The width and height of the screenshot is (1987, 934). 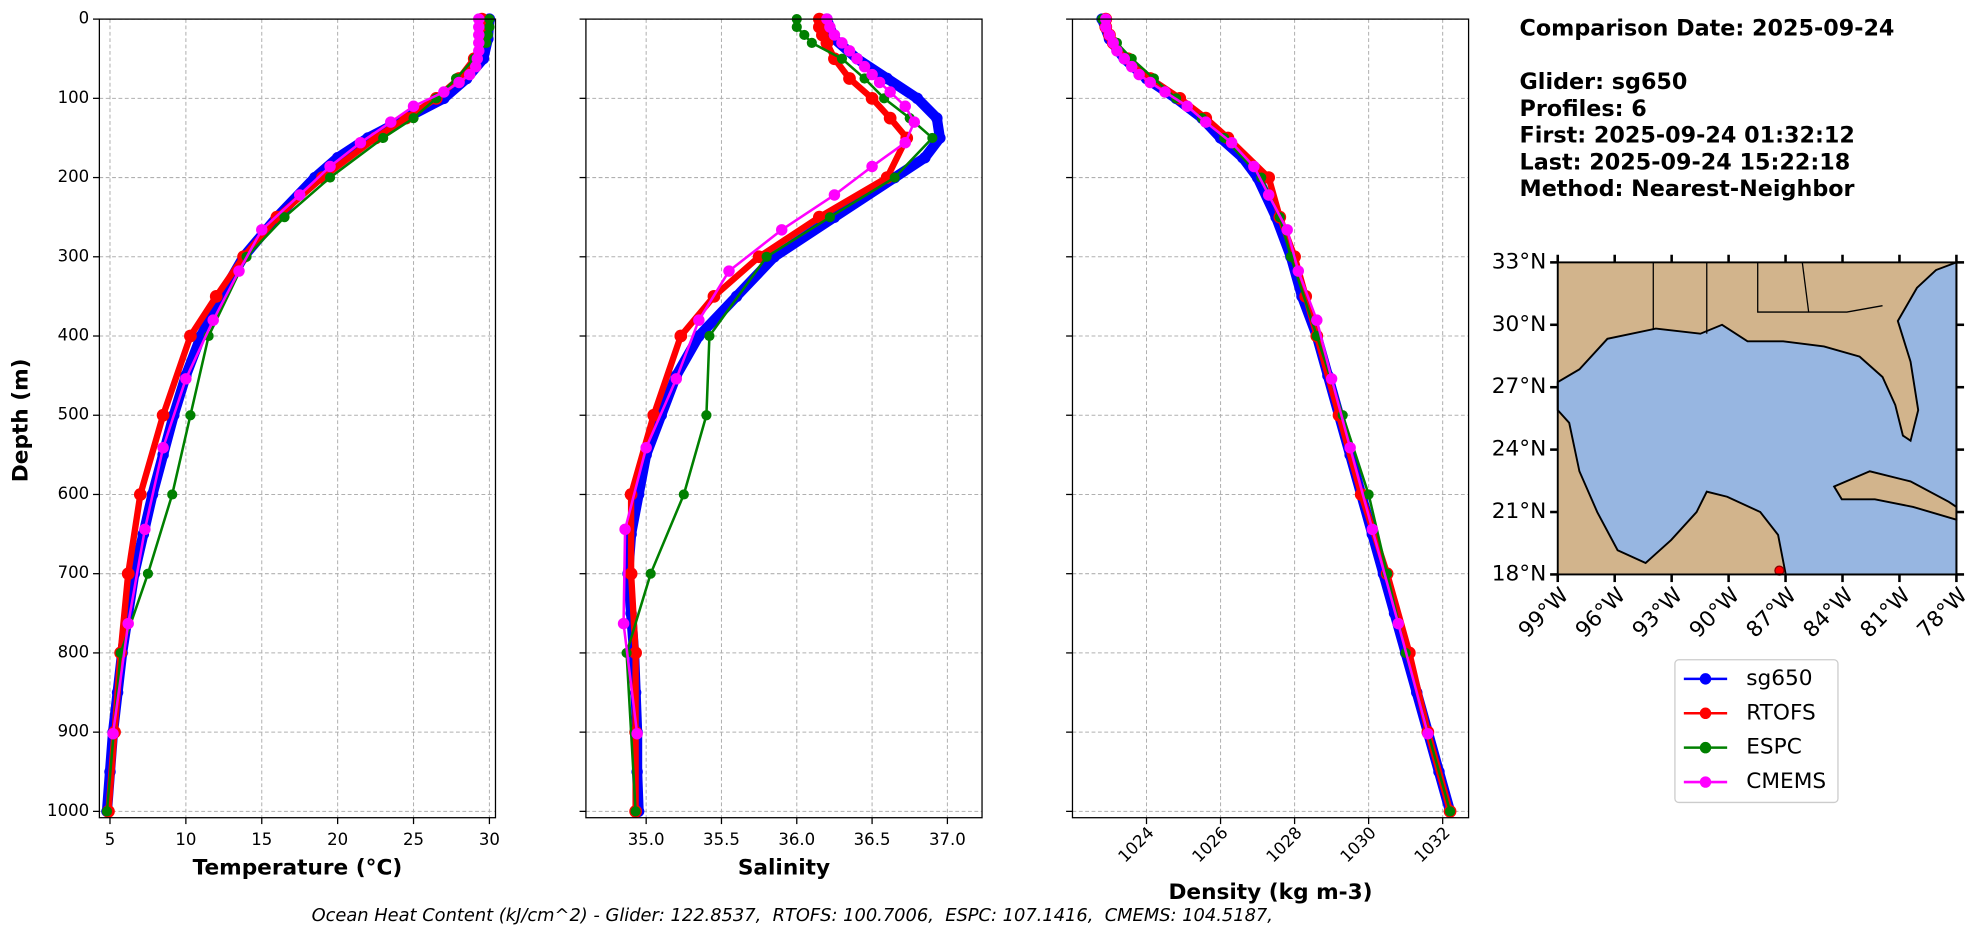 What do you see at coordinates (872, 839) in the screenshot?
I see `x-tick-label: 36.5` at bounding box center [872, 839].